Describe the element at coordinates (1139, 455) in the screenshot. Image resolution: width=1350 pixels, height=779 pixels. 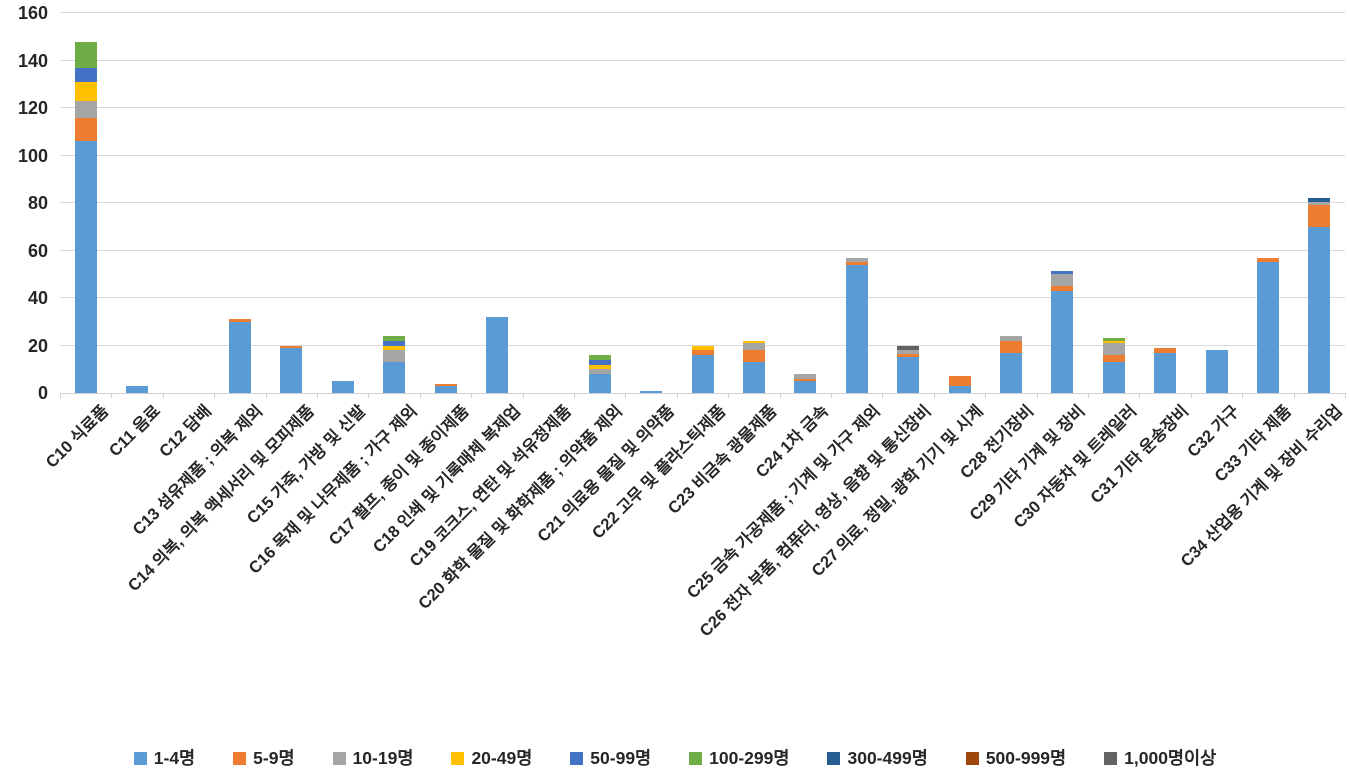
I see `x-axis-label: C31 기타 운송장비` at that location.